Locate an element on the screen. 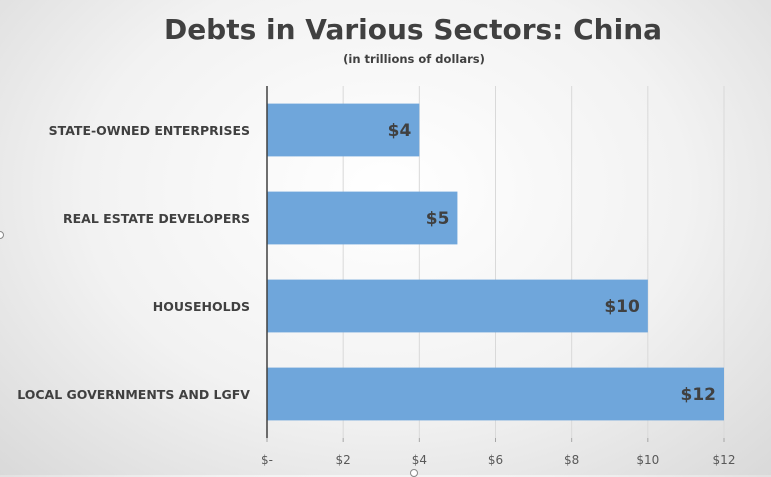 This screenshot has height=477, width=771. x-axis-ticks: $- $2 $4 $6 $8 $10 $12 is located at coordinates (498, 452).